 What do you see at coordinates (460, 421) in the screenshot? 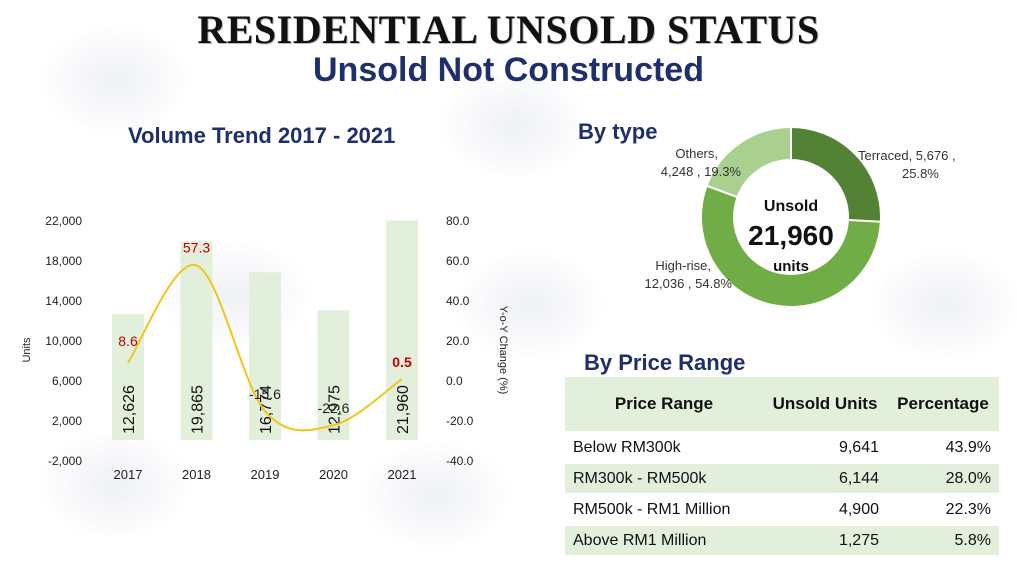
I see `y2-axis-tick-label: -20.0` at bounding box center [460, 421].